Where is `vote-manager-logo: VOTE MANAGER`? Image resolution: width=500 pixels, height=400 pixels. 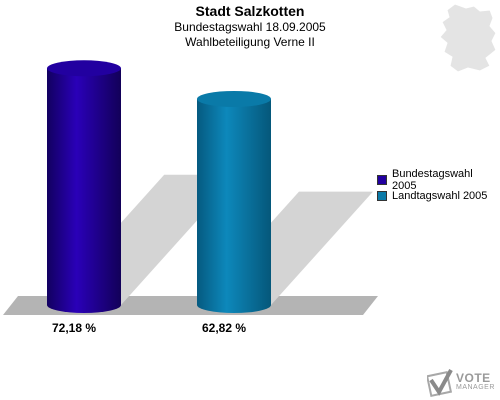
vote-manager-logo: VOTE MANAGER is located at coordinates (461, 383).